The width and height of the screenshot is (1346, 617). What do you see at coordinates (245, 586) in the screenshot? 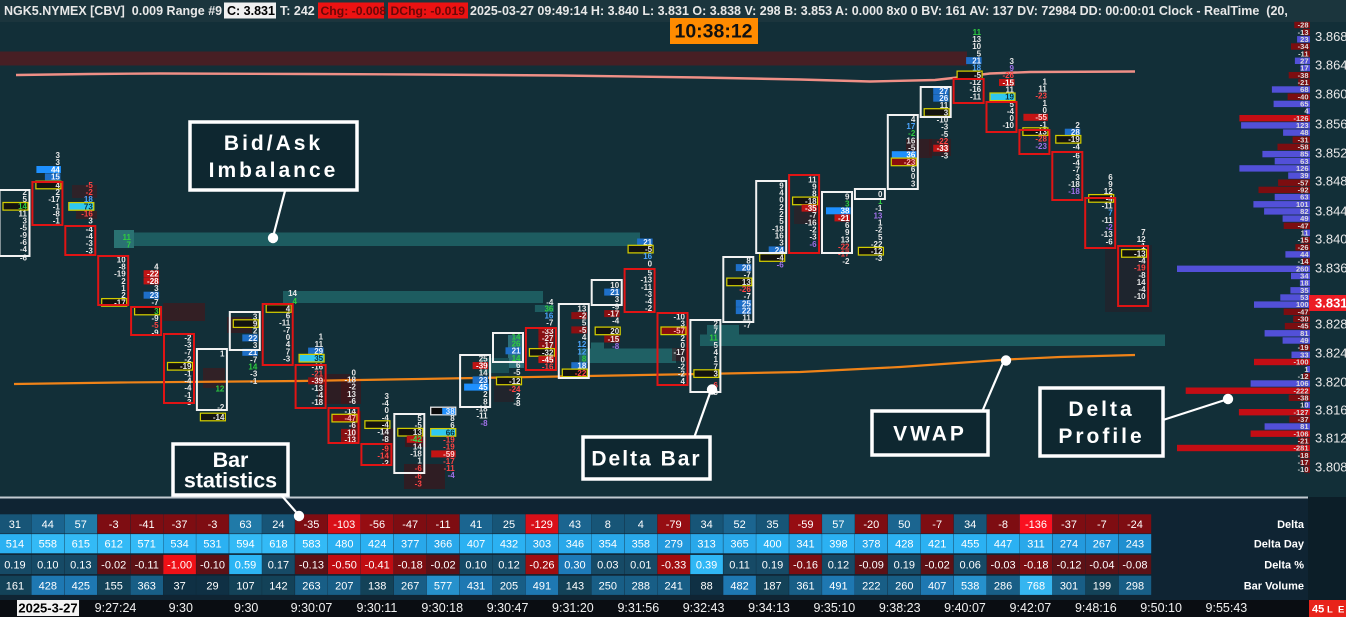
I see `svg-text: 107` at bounding box center [245, 586].